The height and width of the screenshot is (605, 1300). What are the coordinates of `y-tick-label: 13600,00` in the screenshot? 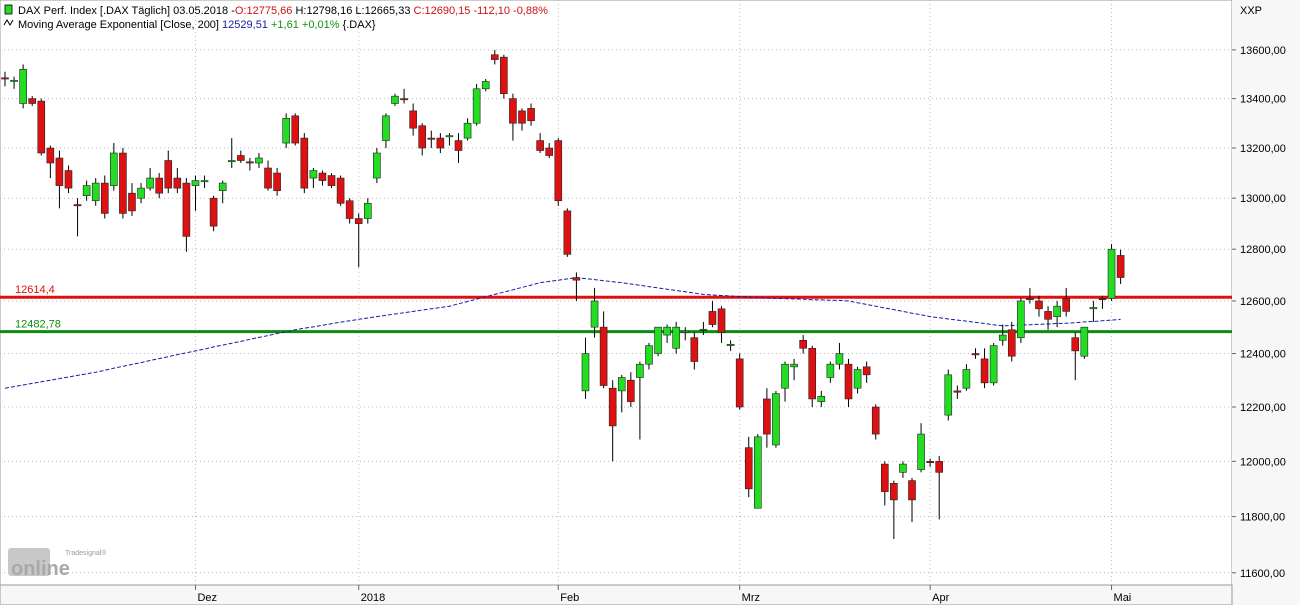 It's located at (1263, 51).